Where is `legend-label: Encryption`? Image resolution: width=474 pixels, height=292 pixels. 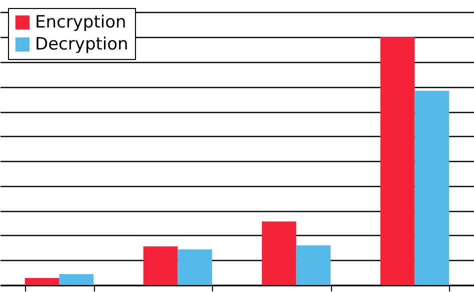
legend-label: Encryption is located at coordinates (80, 22).